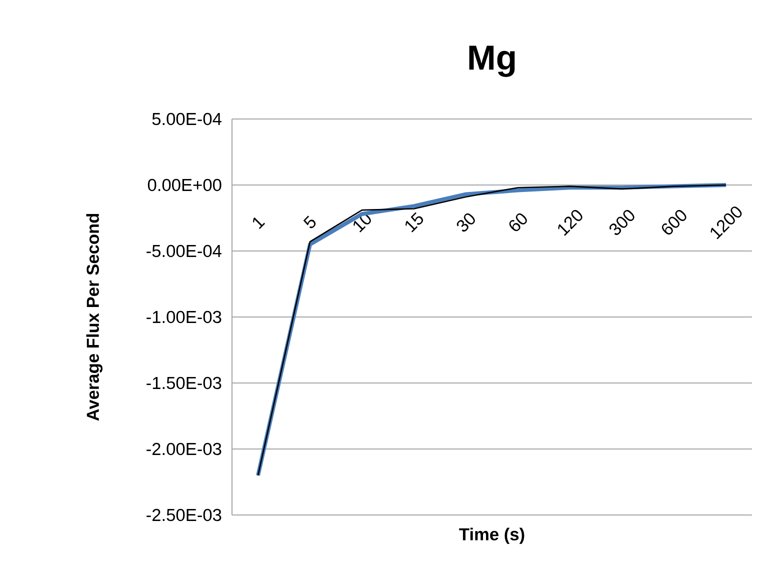 This screenshot has width=765, height=581. I want to click on x-tick-label: 120, so click(570, 223).